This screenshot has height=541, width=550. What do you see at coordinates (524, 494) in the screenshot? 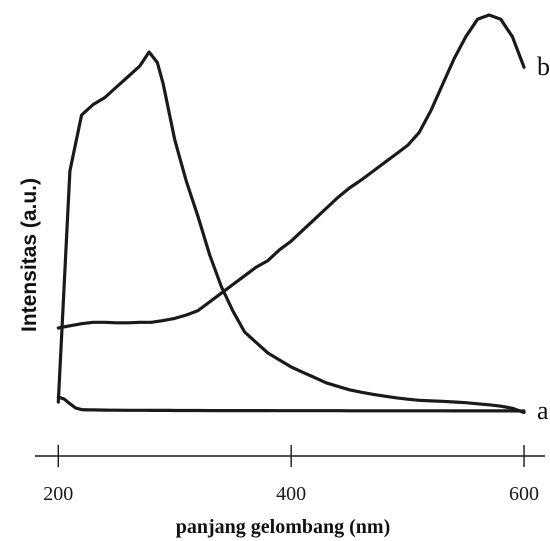
I see `x-tick-label: 600` at bounding box center [524, 494].